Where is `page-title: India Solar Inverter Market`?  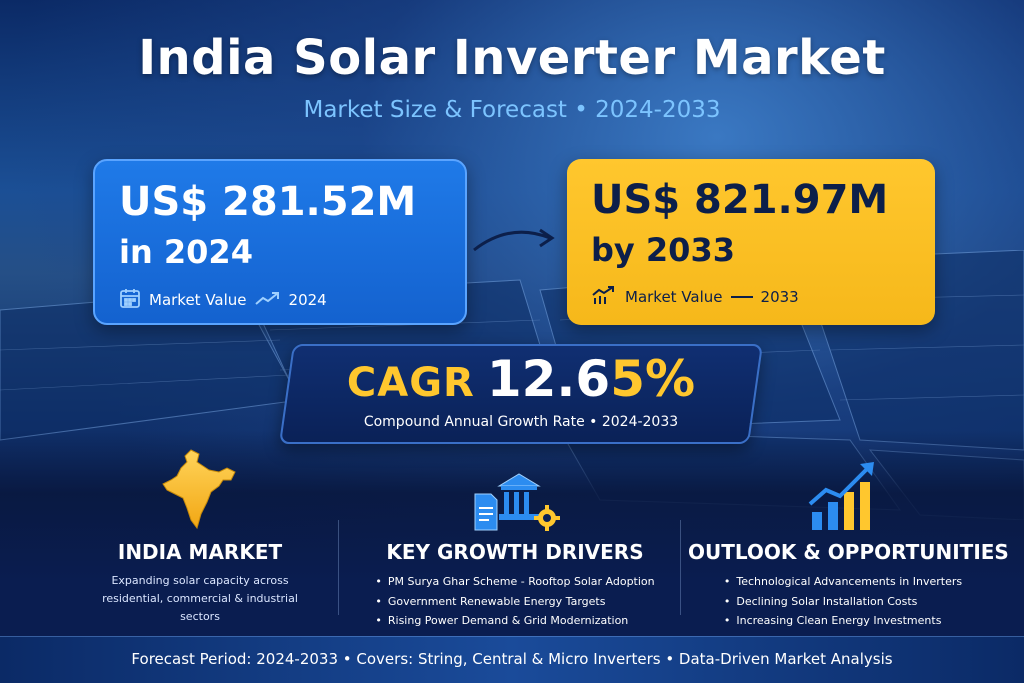
page-title: India Solar Inverter Market is located at coordinates (512, 58).